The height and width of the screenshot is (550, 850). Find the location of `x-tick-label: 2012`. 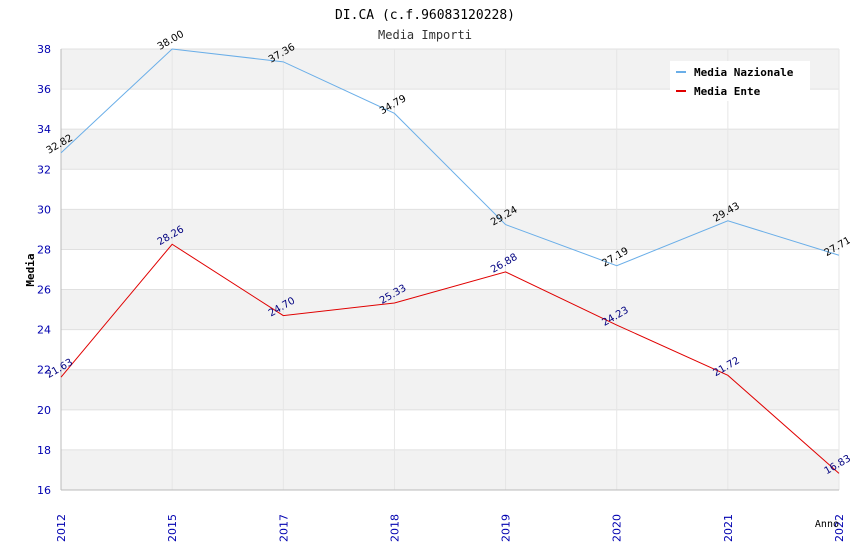

x-tick-label: 2012 is located at coordinates (61, 528).